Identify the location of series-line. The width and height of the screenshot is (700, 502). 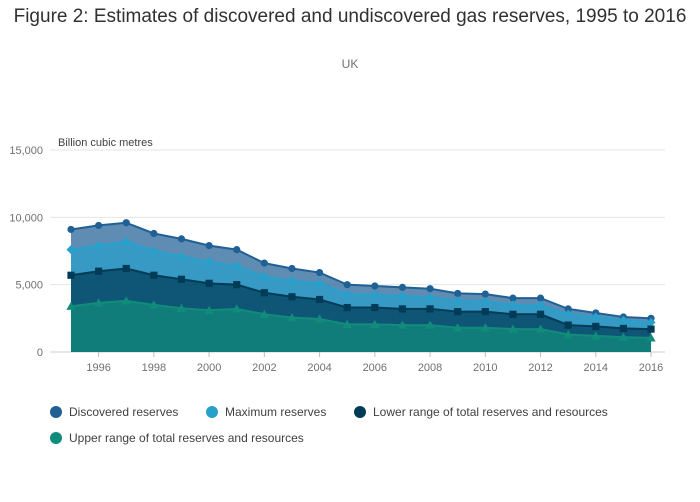
(361, 299).